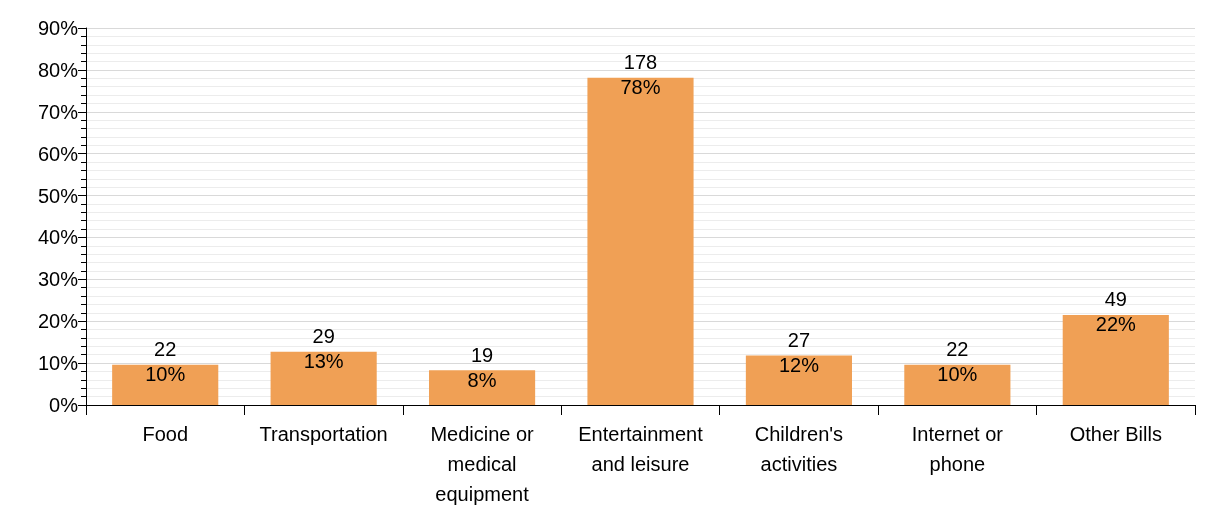  What do you see at coordinates (640, 75) in the screenshot?
I see `data-label: 178 78%` at bounding box center [640, 75].